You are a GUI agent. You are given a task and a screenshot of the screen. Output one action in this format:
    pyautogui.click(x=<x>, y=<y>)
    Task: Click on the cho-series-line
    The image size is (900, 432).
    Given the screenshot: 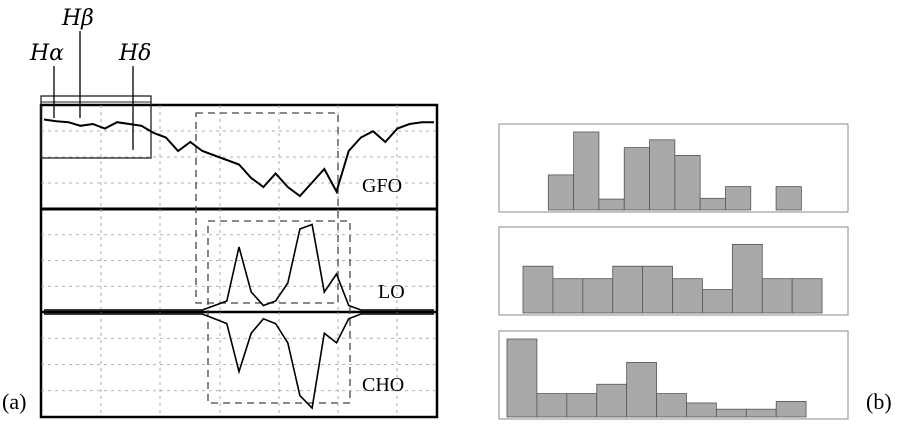 What is the action you would take?
    pyautogui.click(x=239, y=361)
    